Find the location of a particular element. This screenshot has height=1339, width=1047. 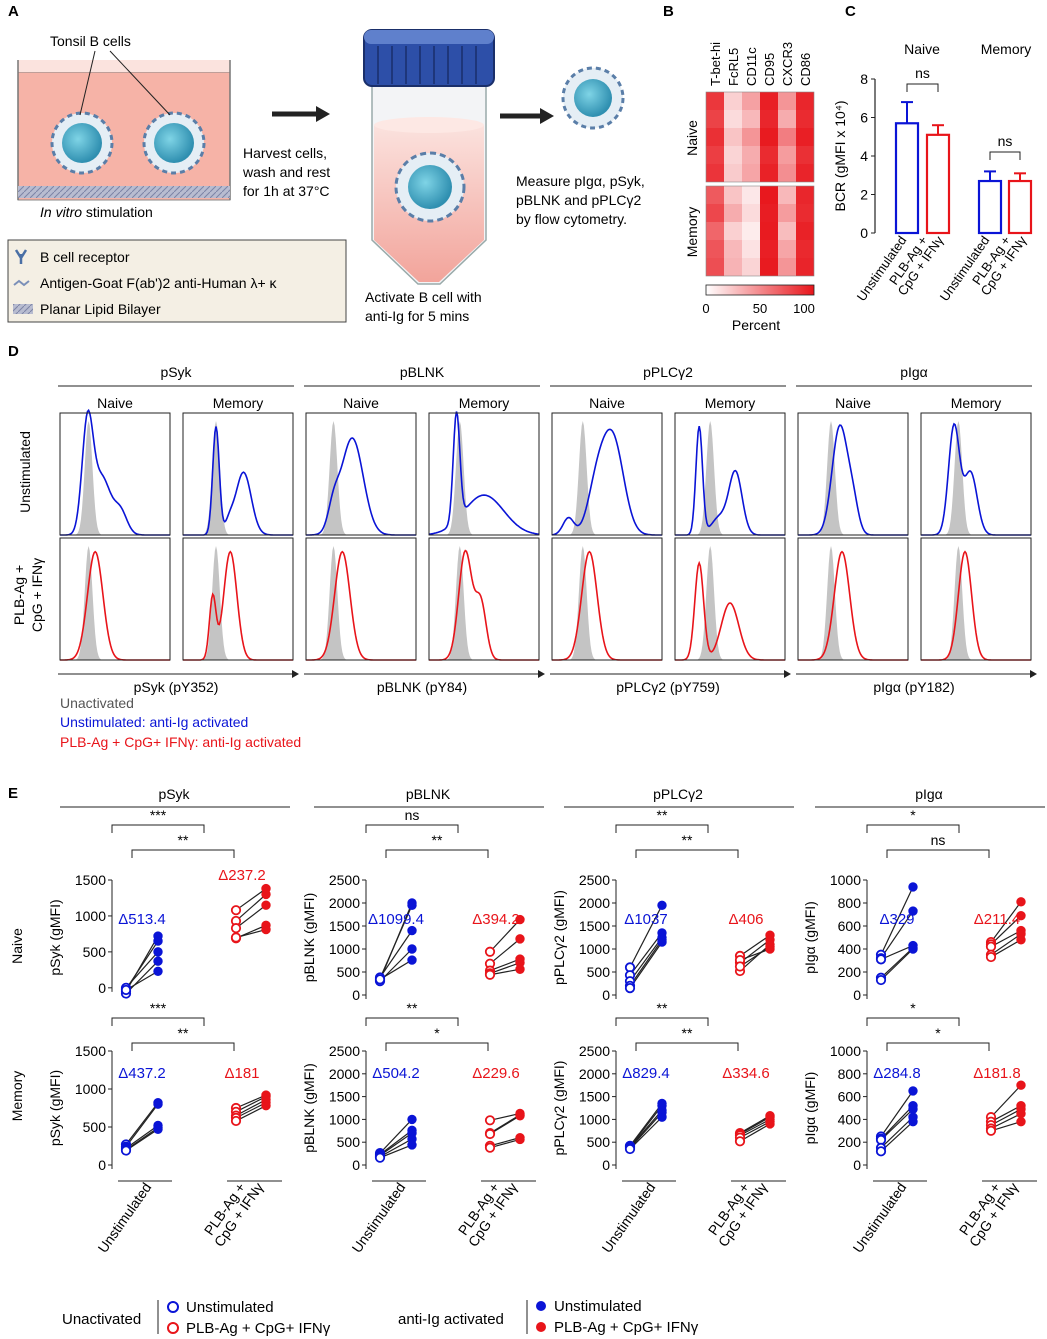

e-marker-title: pSyk is located at coordinates (174, 794).